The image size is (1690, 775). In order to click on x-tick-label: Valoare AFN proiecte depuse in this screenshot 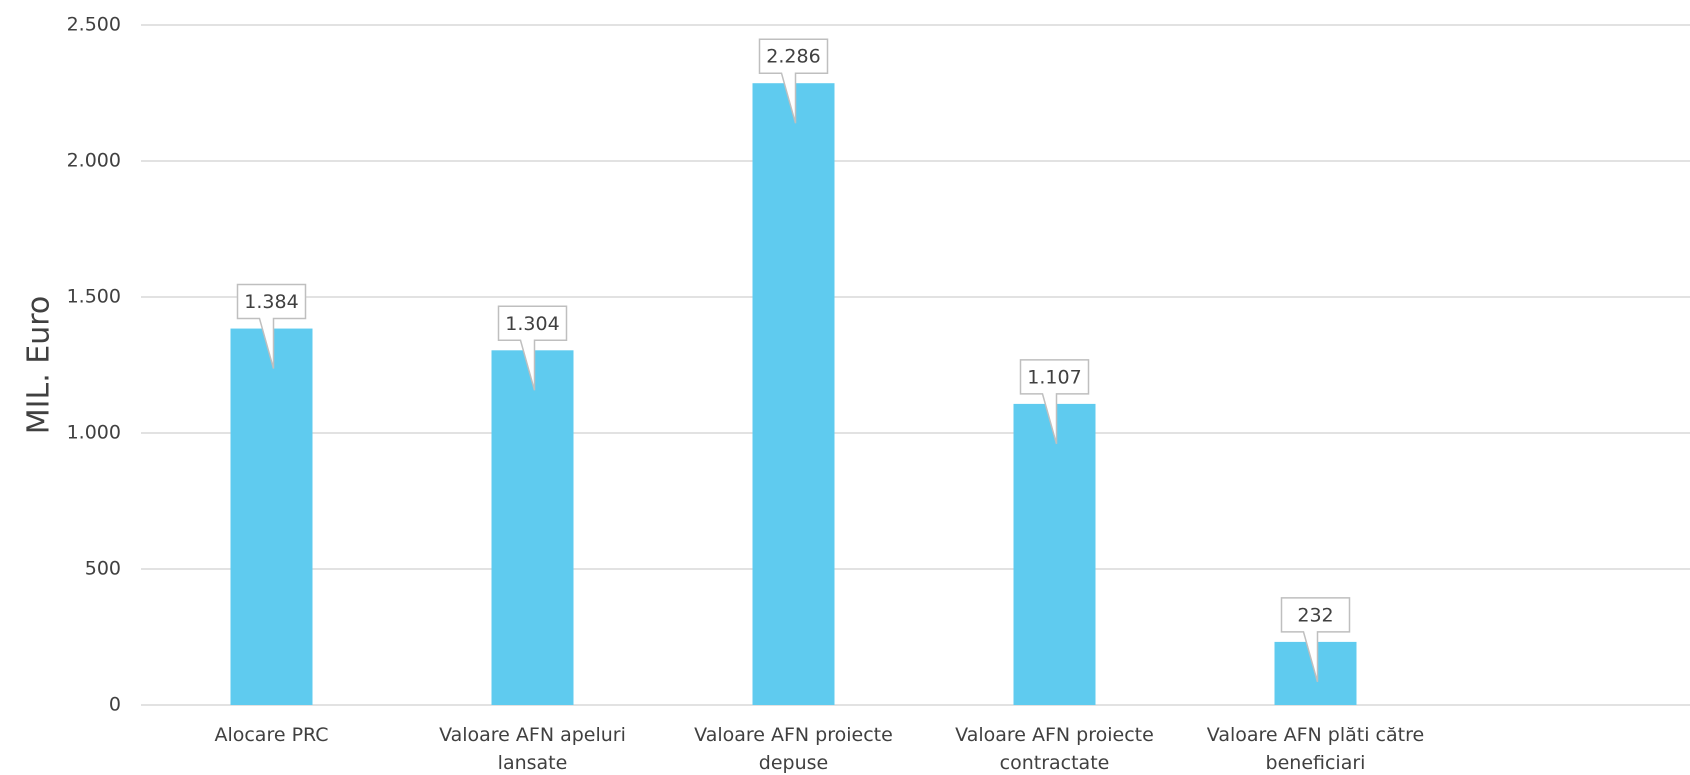, I will do `click(793, 749)`.